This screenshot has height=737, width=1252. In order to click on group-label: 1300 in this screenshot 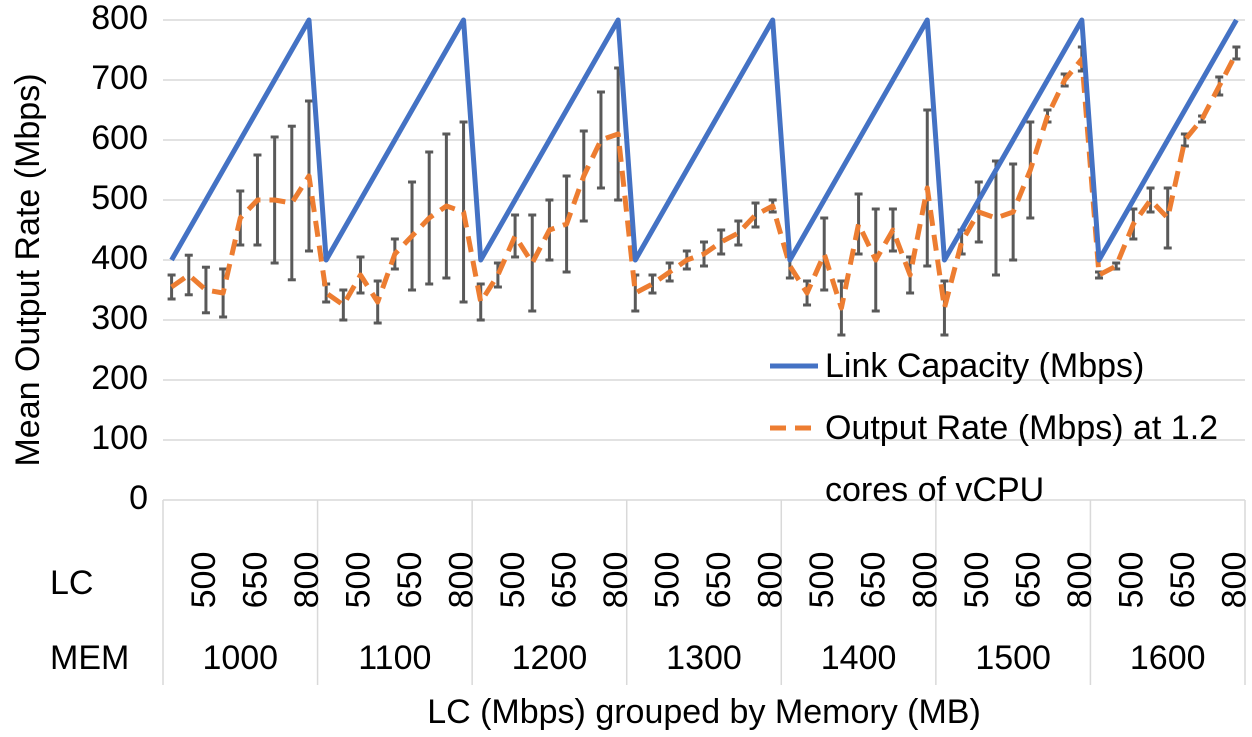, I will do `click(704, 658)`.